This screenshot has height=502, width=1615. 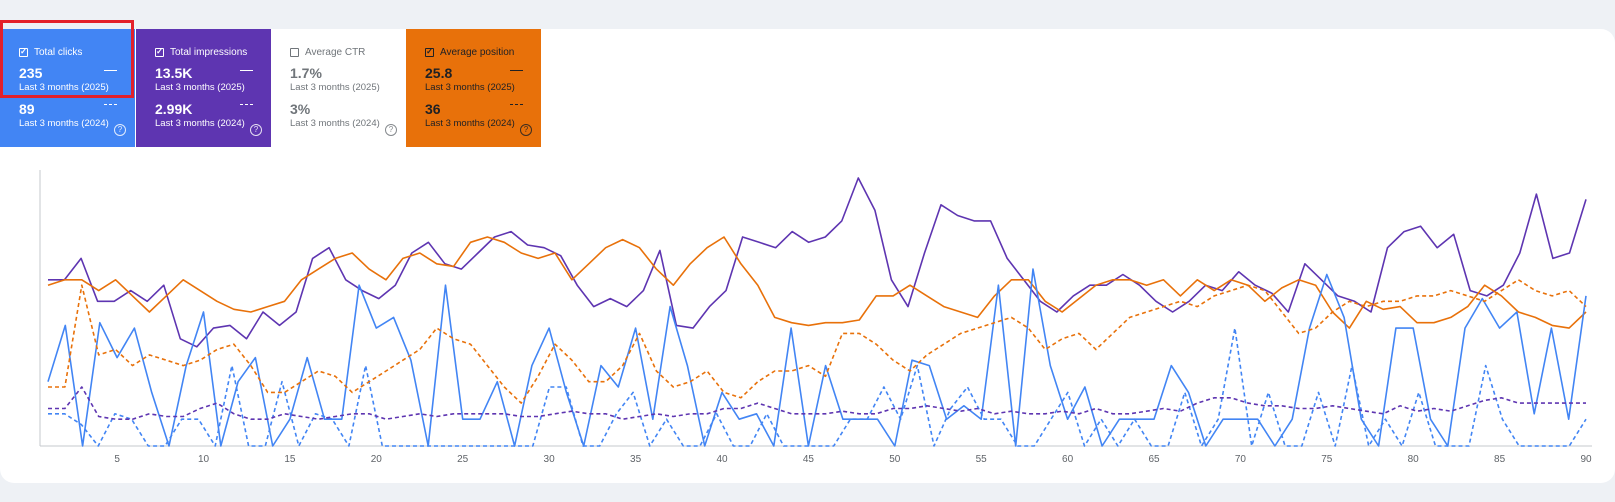 I want to click on x-tick-label: 5, so click(x=117, y=459).